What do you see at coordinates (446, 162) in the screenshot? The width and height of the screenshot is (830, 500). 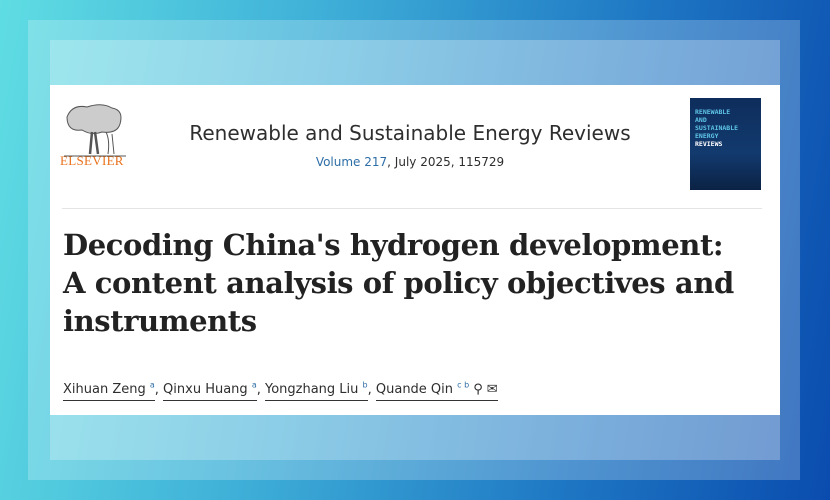 I see `issue-details: , July 2025, 115729` at bounding box center [446, 162].